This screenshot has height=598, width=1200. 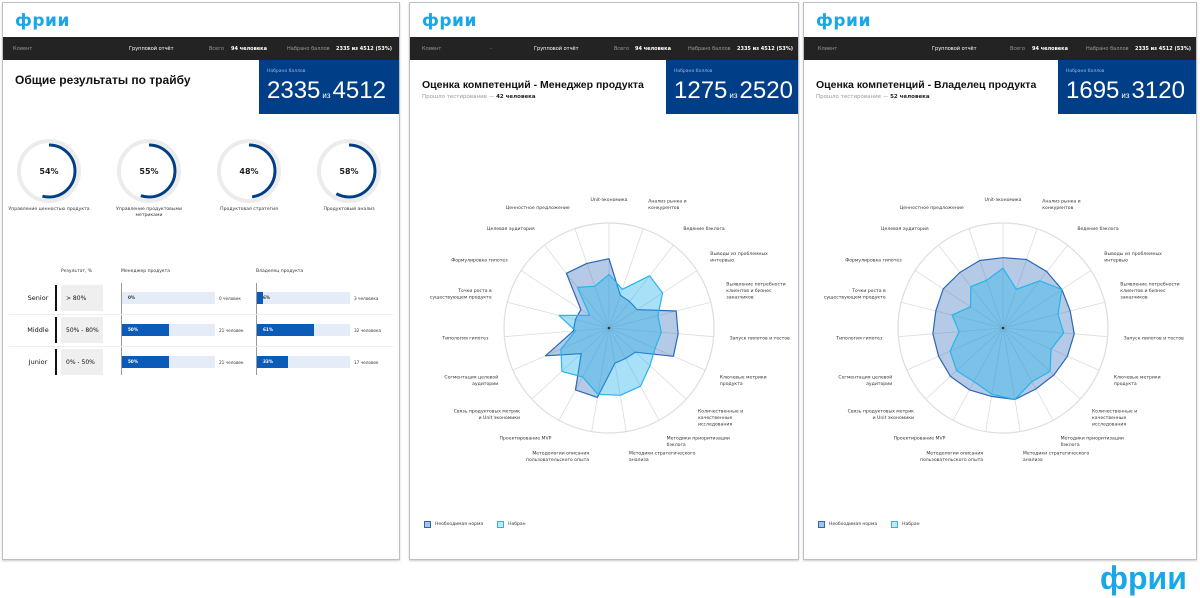 I want to click on score-box: Набрано баллов 2335 из4512, so click(x=329, y=87).